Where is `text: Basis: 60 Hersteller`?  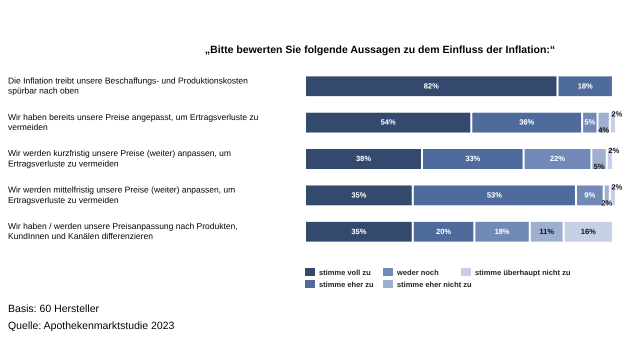
text: Basis: 60 Hersteller is located at coordinates (54, 309).